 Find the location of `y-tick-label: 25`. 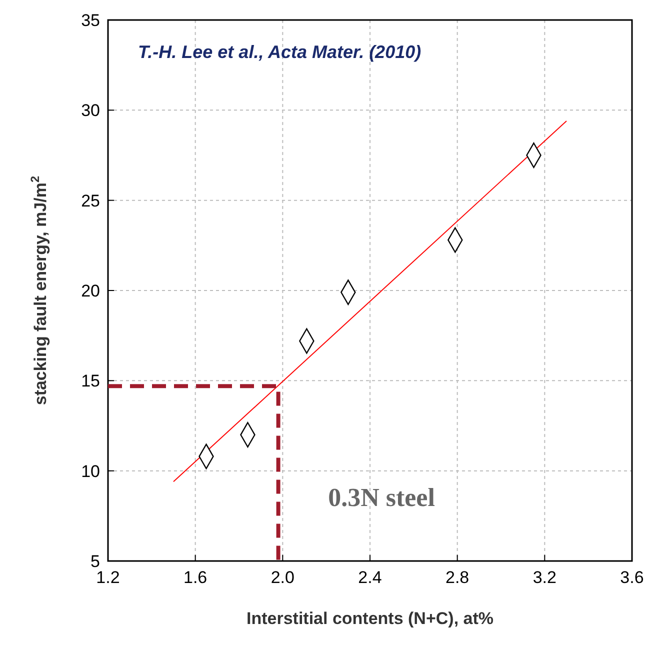

y-tick-label: 25 is located at coordinates (90, 200).